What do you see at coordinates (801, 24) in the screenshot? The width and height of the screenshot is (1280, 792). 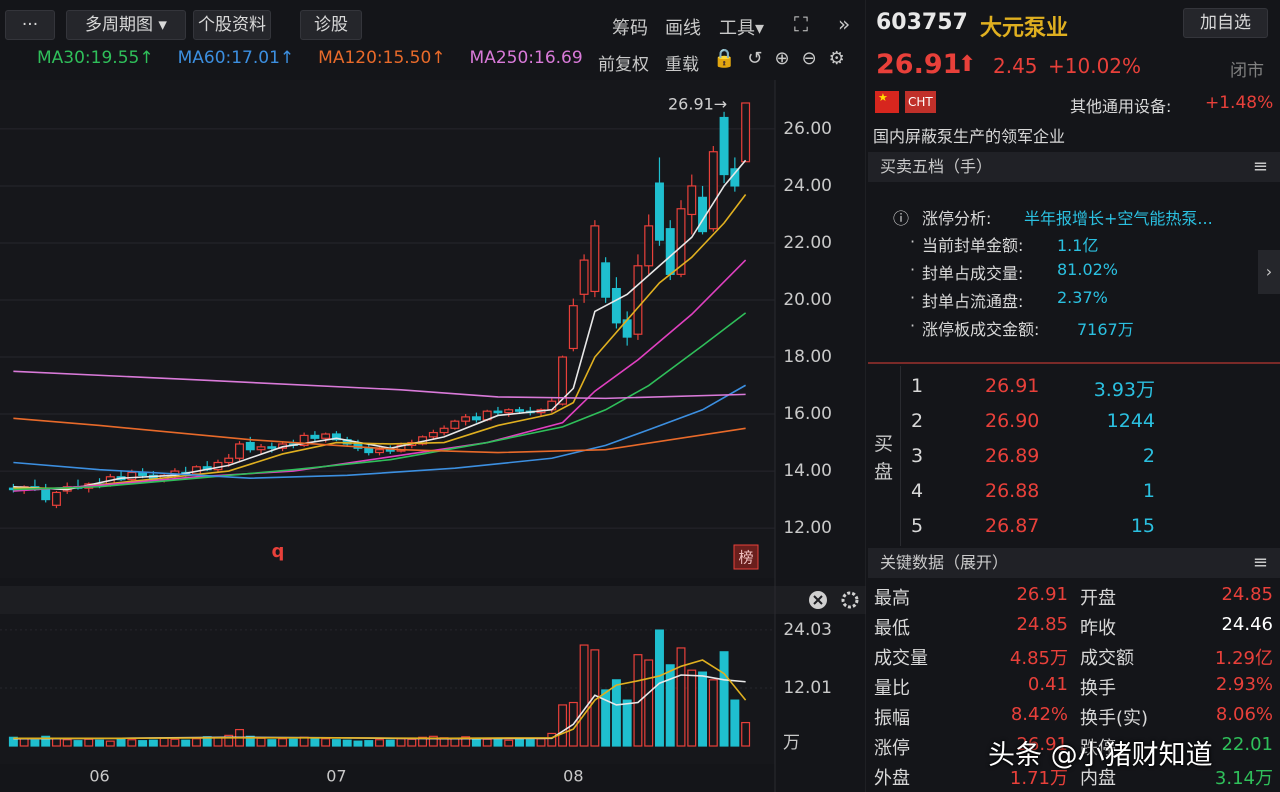 I see `fullscreen-icon: ⛶` at bounding box center [801, 24].